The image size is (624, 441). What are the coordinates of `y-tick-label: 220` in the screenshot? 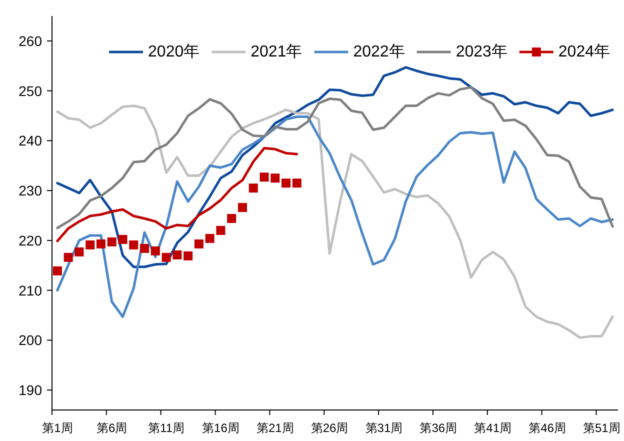 It's located at (30, 240).